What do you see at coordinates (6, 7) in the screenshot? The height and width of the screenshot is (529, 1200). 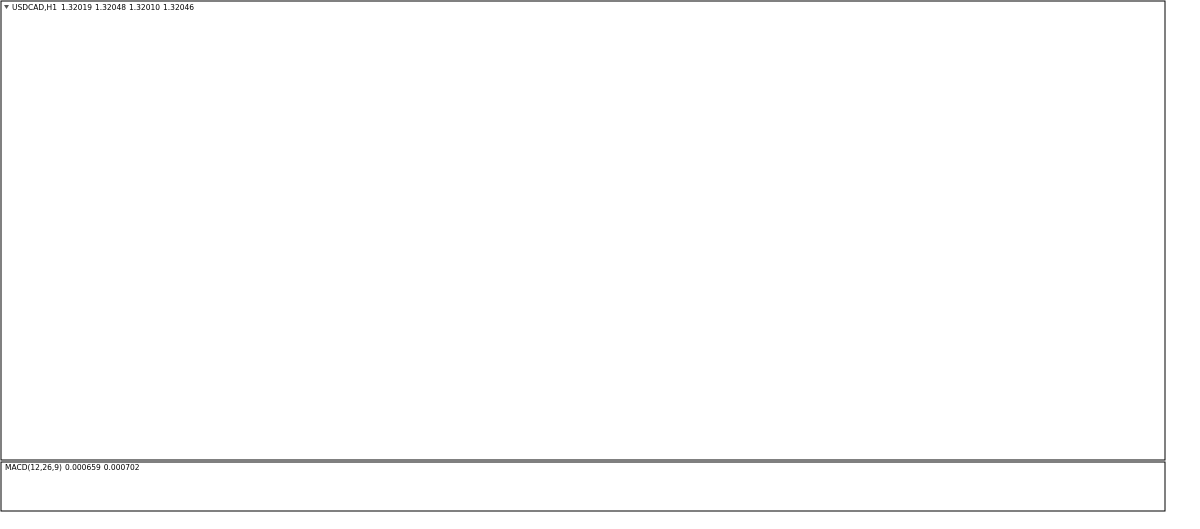 I see `collapse-icon` at bounding box center [6, 7].